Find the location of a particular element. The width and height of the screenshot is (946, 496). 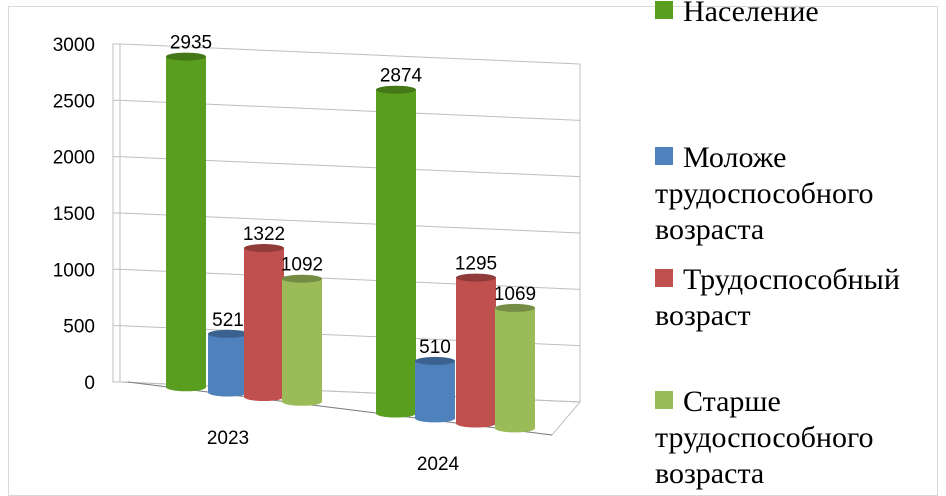

y-tick-label: 1000 is located at coordinates (74, 270).